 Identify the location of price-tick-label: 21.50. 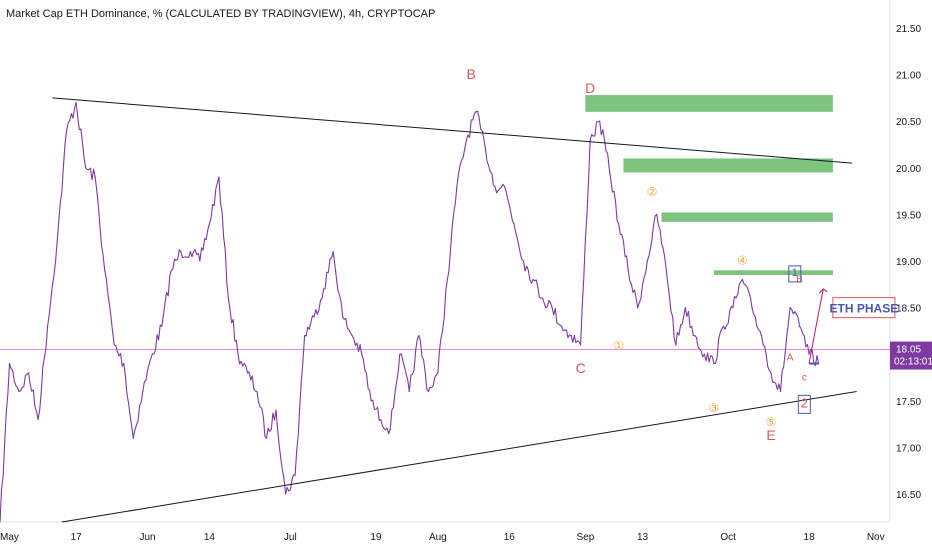
(908, 29).